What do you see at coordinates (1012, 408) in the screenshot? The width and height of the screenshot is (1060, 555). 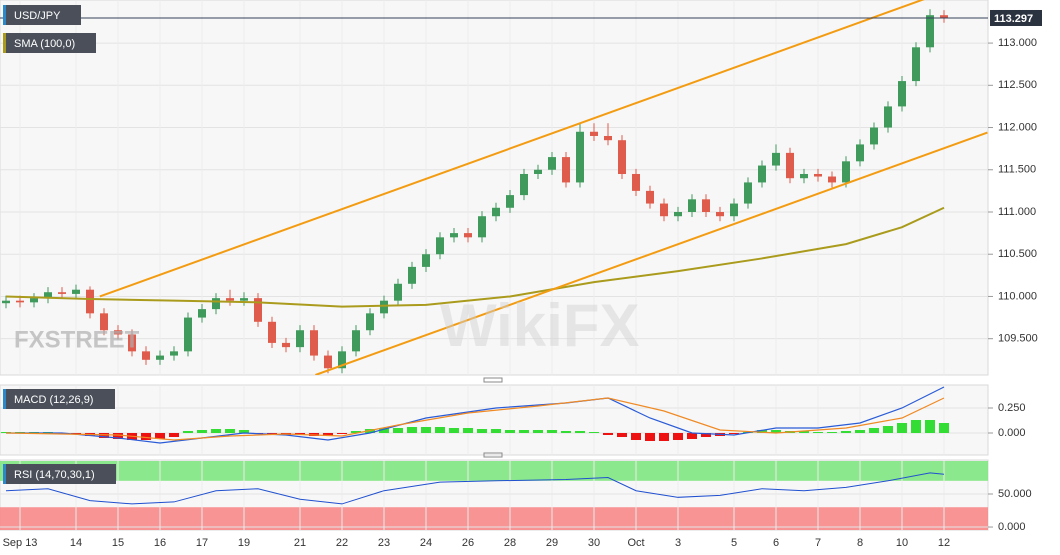 I see `y-tick-label: 0.250` at bounding box center [1012, 408].